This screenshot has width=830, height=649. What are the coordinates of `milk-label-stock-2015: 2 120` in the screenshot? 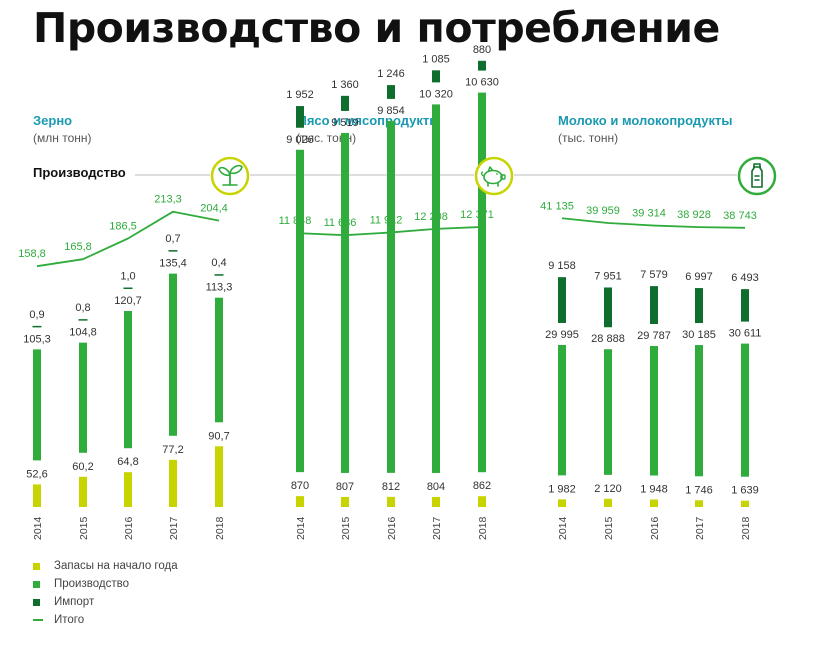 It's located at (608, 489).